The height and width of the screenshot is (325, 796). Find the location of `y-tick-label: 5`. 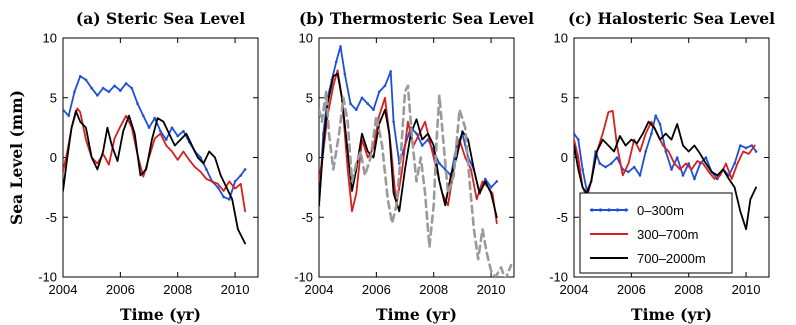

y-tick-label: 5 is located at coordinates (53, 97).